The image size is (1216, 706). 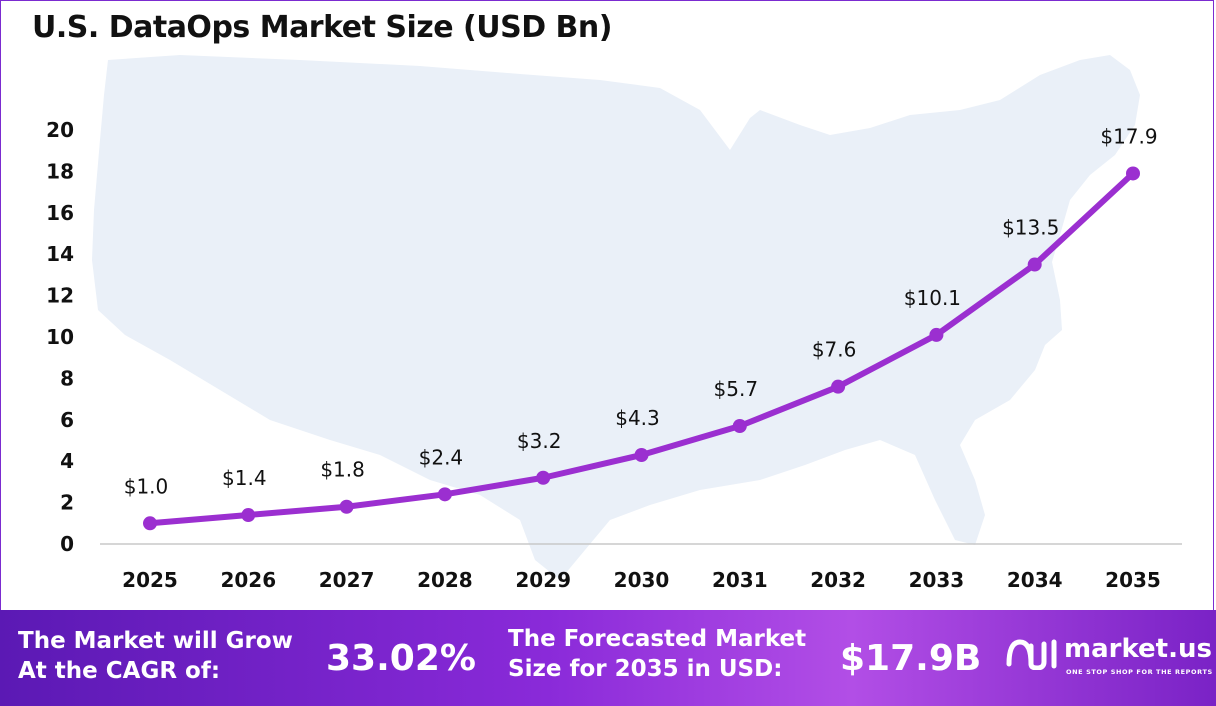 I want to click on x-tick-label: 2025, so click(x=150, y=580).